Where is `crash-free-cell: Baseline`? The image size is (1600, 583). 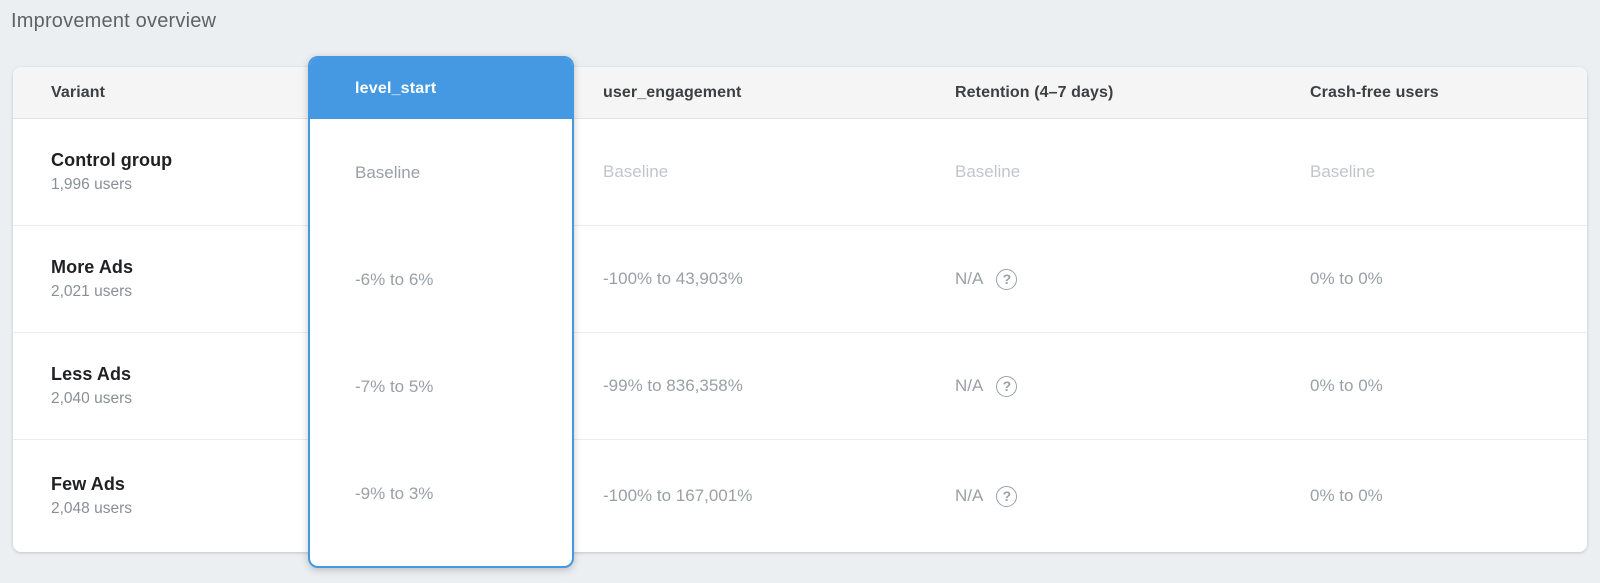
crash-free-cell: Baseline is located at coordinates (1343, 171).